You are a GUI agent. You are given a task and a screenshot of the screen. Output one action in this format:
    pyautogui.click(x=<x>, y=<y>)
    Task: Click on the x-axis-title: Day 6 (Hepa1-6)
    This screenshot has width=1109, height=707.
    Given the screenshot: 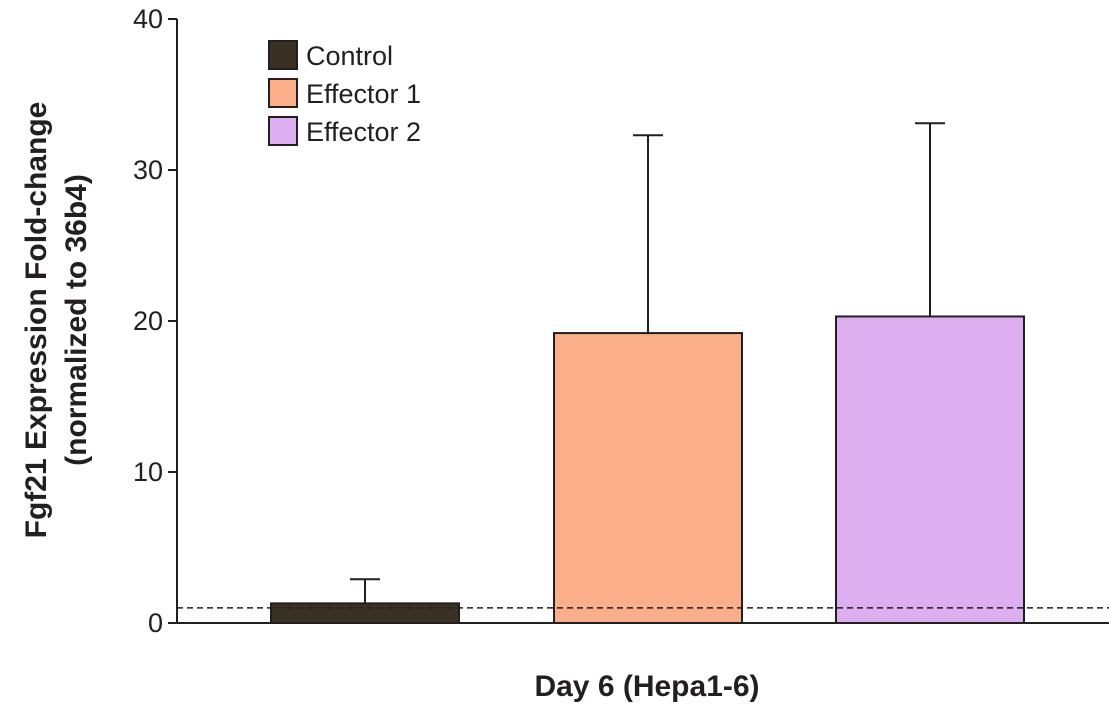 What is the action you would take?
    pyautogui.click(x=646, y=686)
    